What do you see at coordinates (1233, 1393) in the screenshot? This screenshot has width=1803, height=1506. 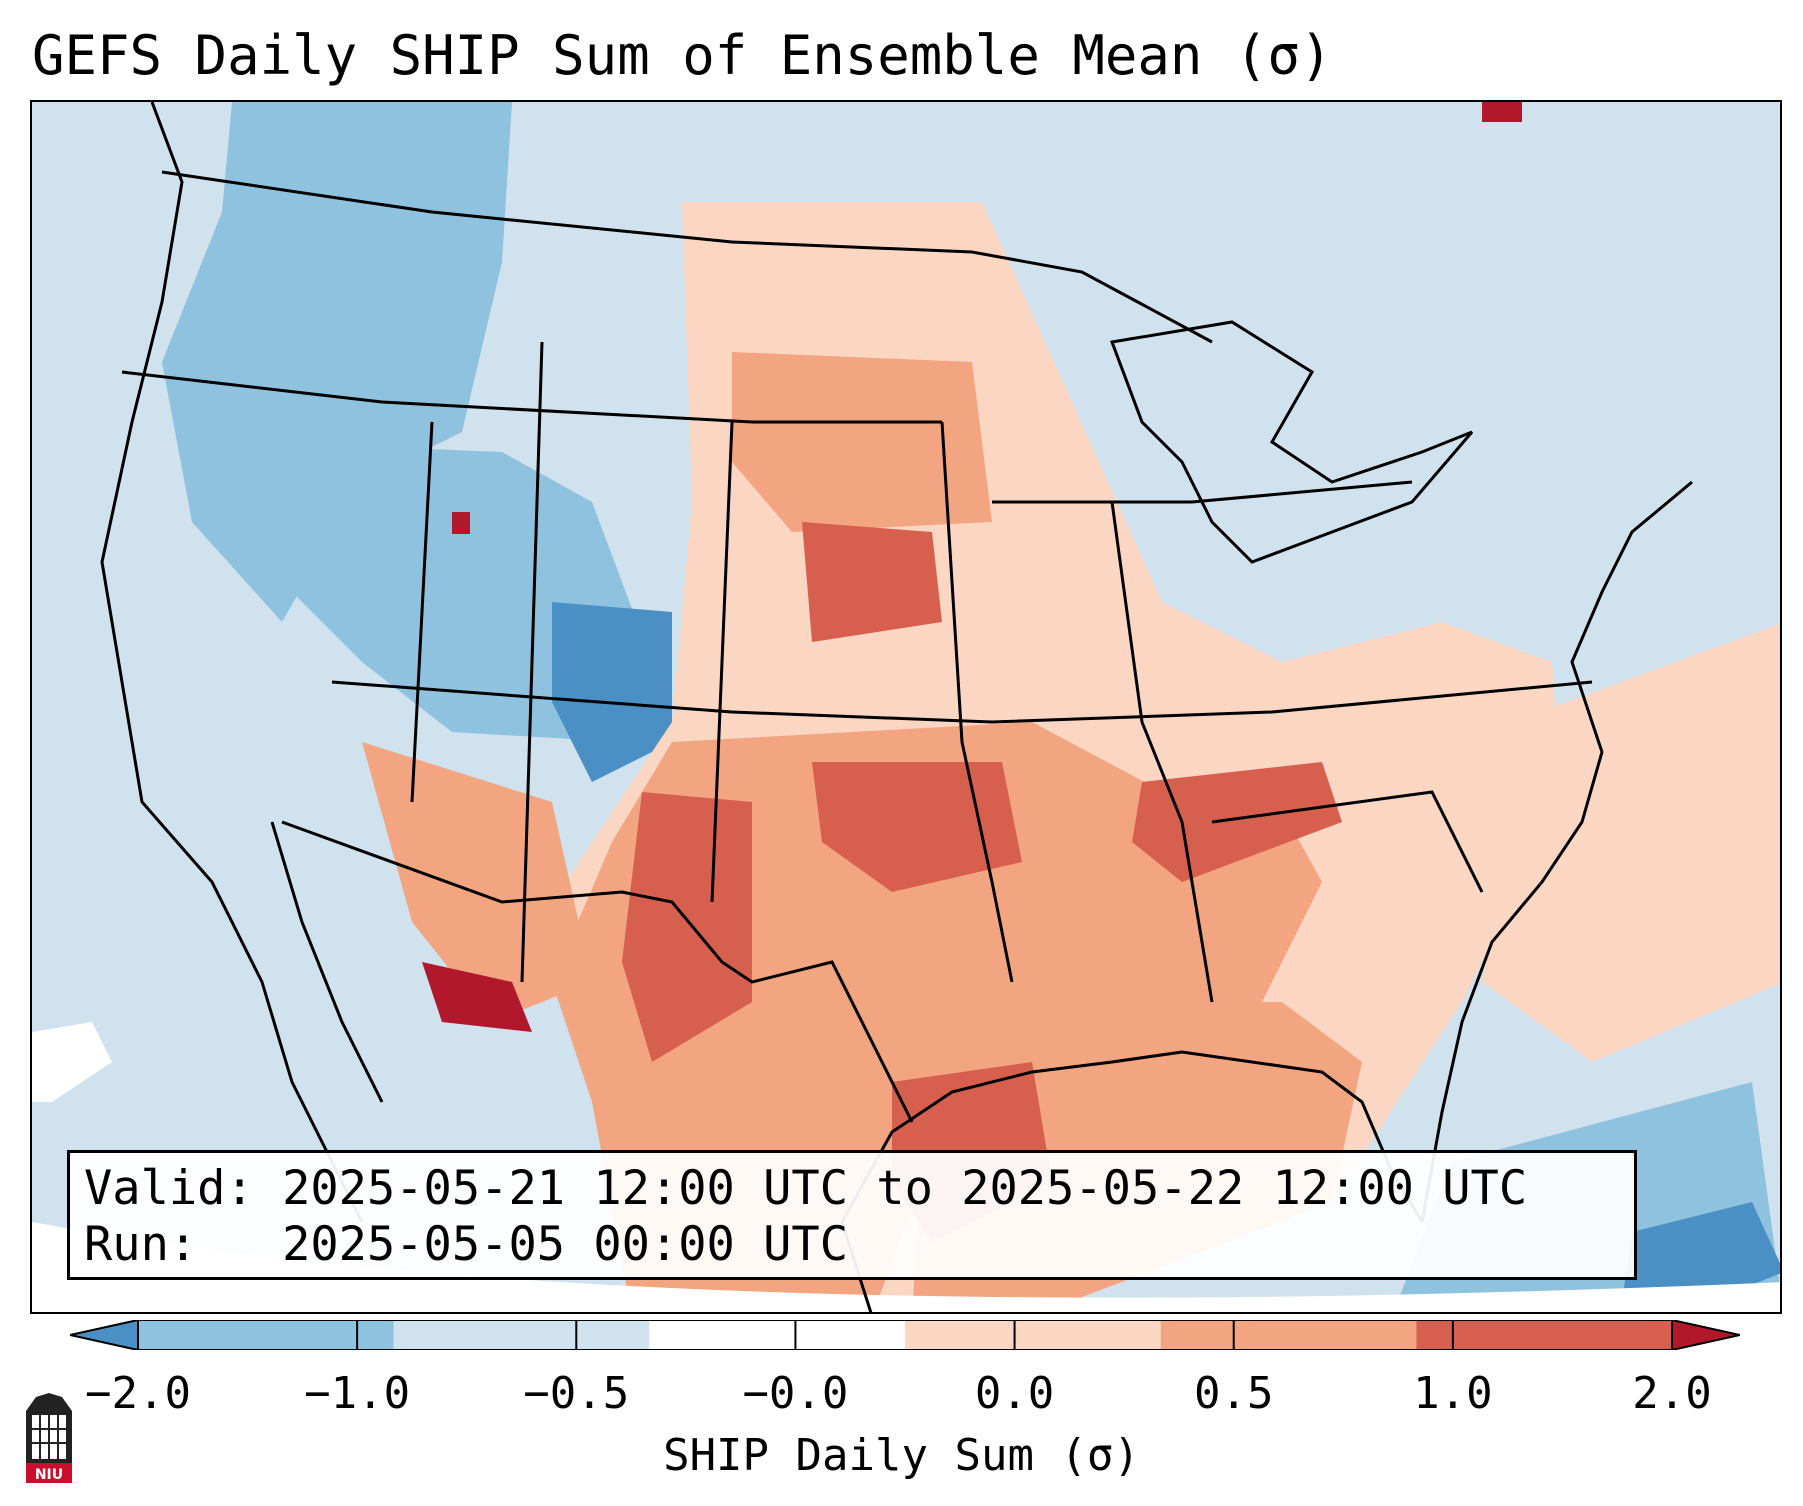 I see `colorbar-tick-label: 0.5` at bounding box center [1233, 1393].